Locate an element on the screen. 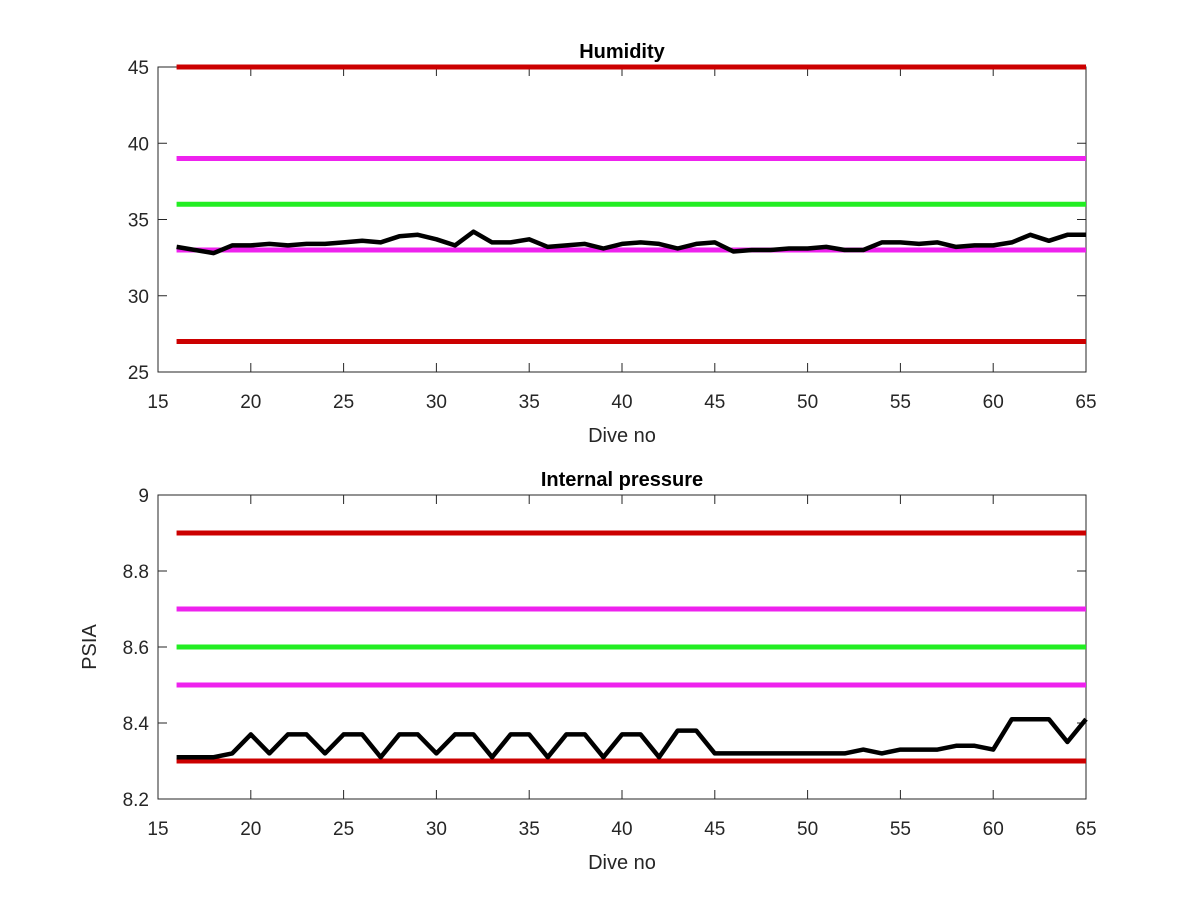  pressure-x-tick-label: 35 is located at coordinates (529, 829).